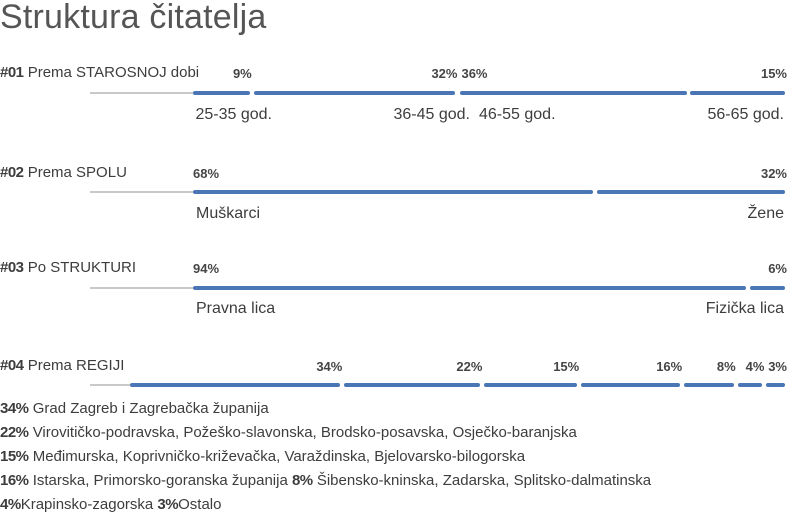 Image resolution: width=799 pixels, height=518 pixels. I want to click on section-header: #03 Po STRUKTURI, so click(68, 267).